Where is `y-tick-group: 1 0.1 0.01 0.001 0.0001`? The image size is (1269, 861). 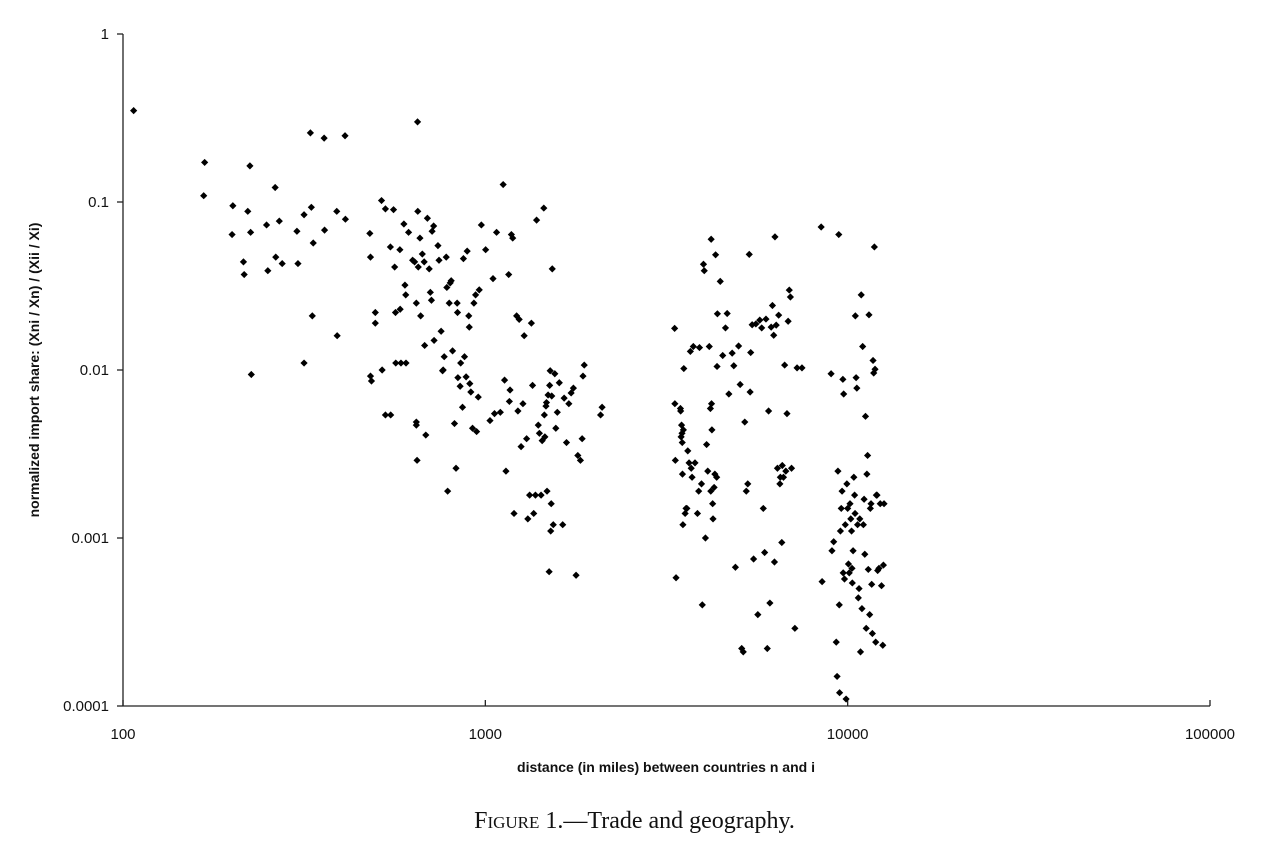
y-tick-group: 1 0.1 0.01 0.001 0.0001 is located at coordinates (93, 370).